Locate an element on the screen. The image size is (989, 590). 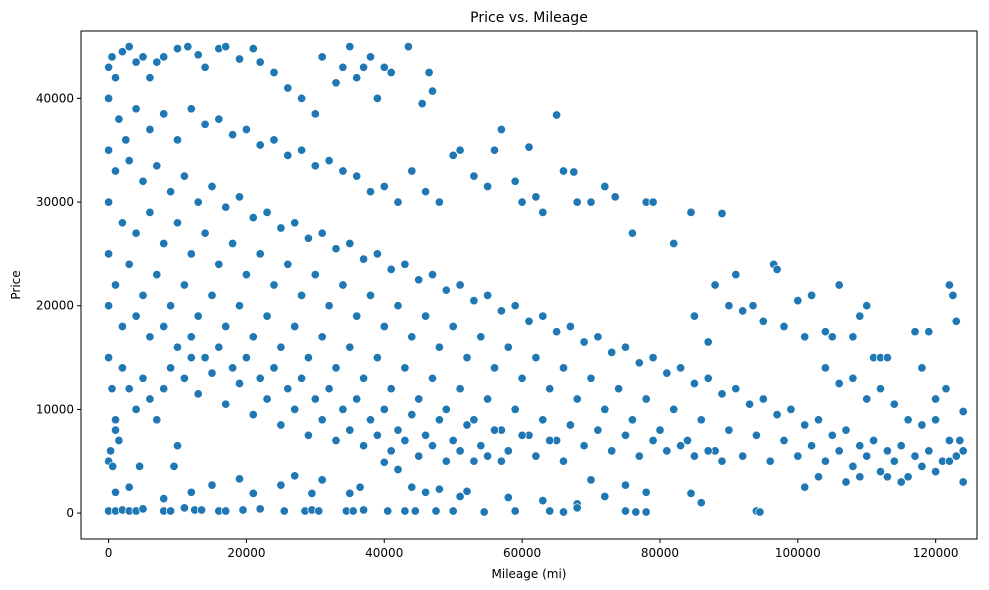
x-axis-label: Mileage (mi) is located at coordinates (529, 574).